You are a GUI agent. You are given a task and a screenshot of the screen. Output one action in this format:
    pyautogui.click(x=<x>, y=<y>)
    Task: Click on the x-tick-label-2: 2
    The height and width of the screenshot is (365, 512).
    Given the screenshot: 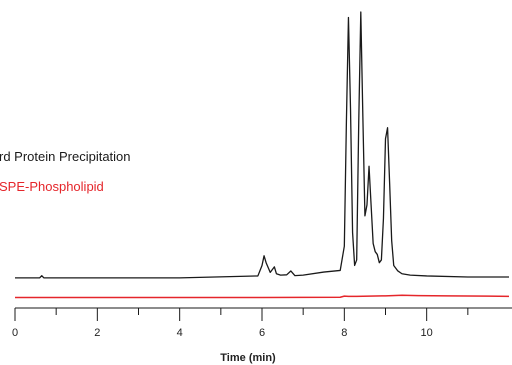 What is the action you would take?
    pyautogui.click(x=97, y=333)
    